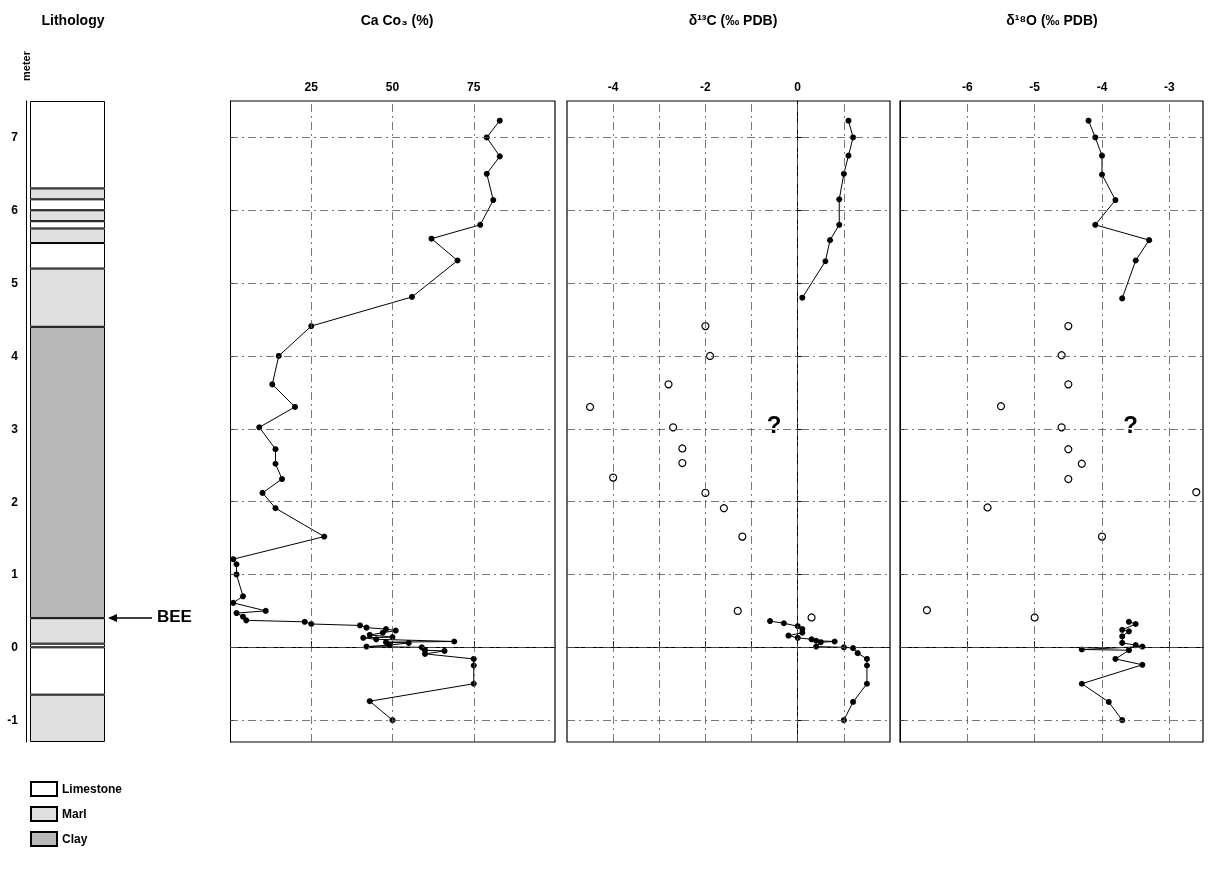 The image size is (1213, 870). I want to click on x-tick-label: -3, so click(1169, 87).